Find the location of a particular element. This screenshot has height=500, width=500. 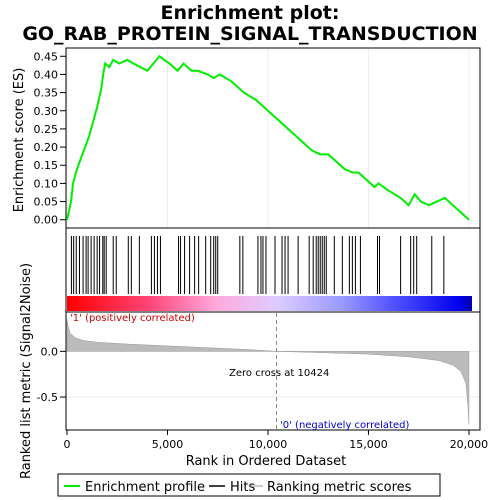

xtick-label: 15,000 is located at coordinates (368, 444).